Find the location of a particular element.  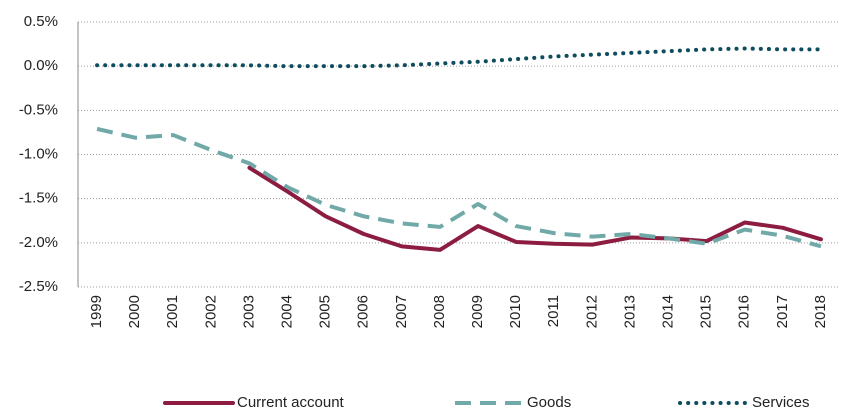

y-tick-label: -0.5% is located at coordinates (38, 109).